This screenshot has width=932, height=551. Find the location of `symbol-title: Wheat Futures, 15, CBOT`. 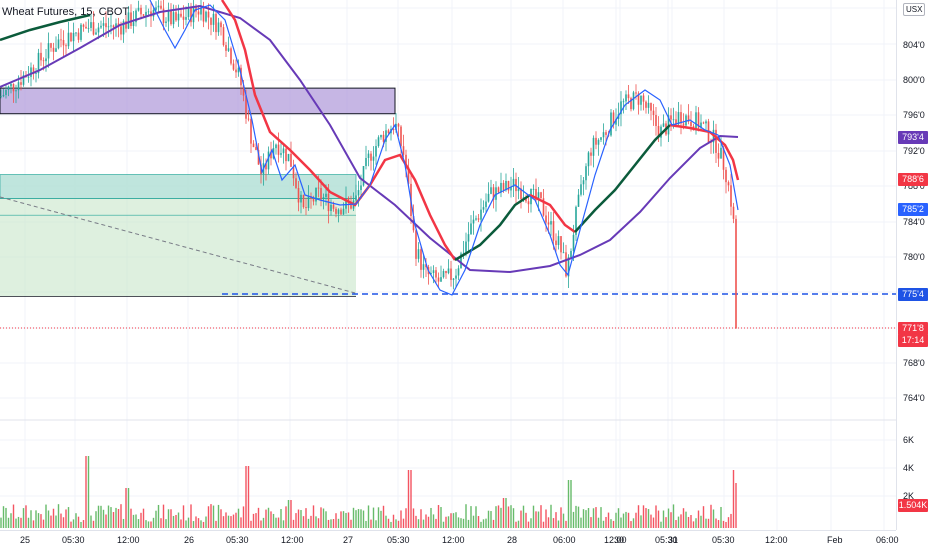

symbol-title: Wheat Futures, 15, CBOT is located at coordinates (66, 12).